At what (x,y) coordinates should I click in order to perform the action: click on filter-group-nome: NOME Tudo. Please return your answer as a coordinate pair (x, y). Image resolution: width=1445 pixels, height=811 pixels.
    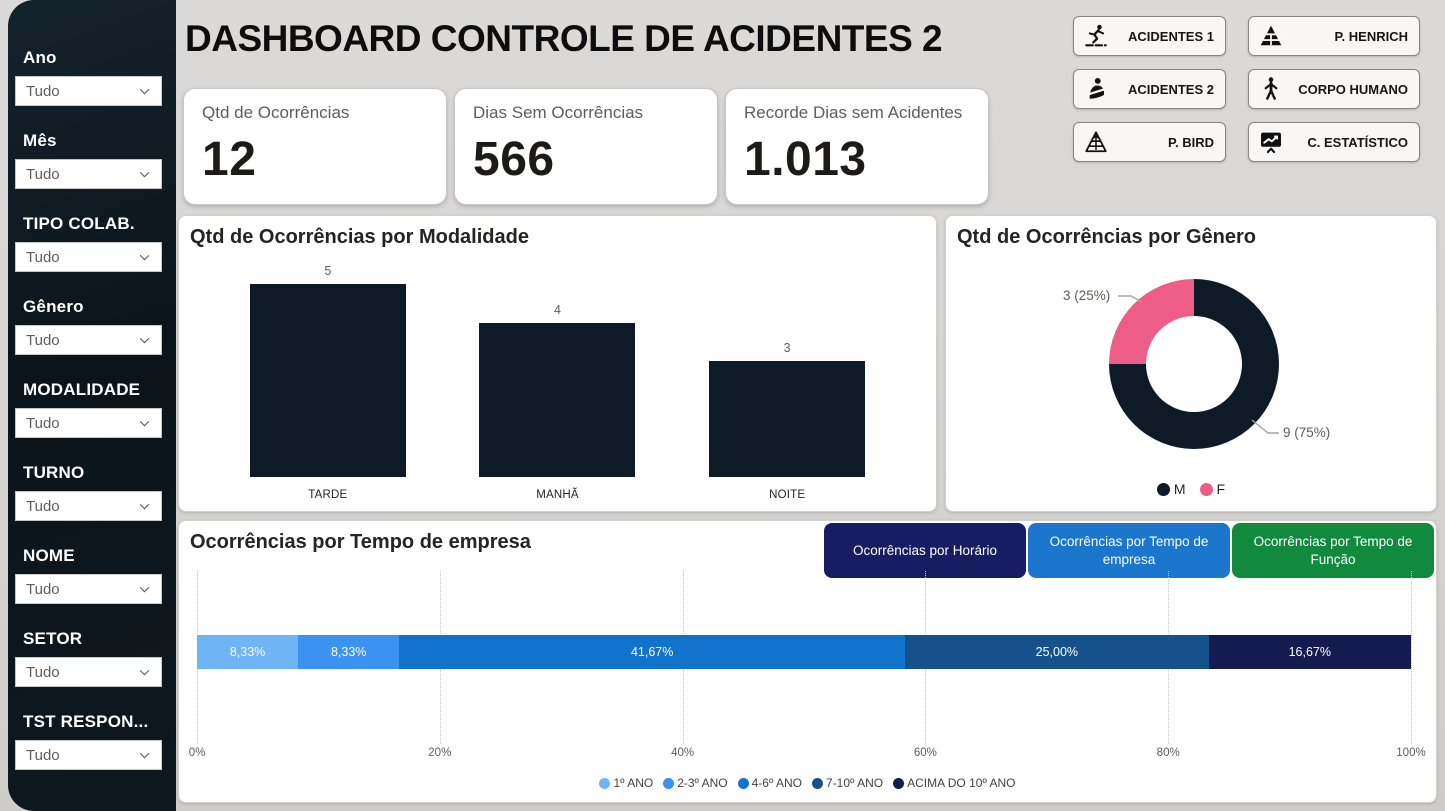
    Looking at the image, I should click on (88, 575).